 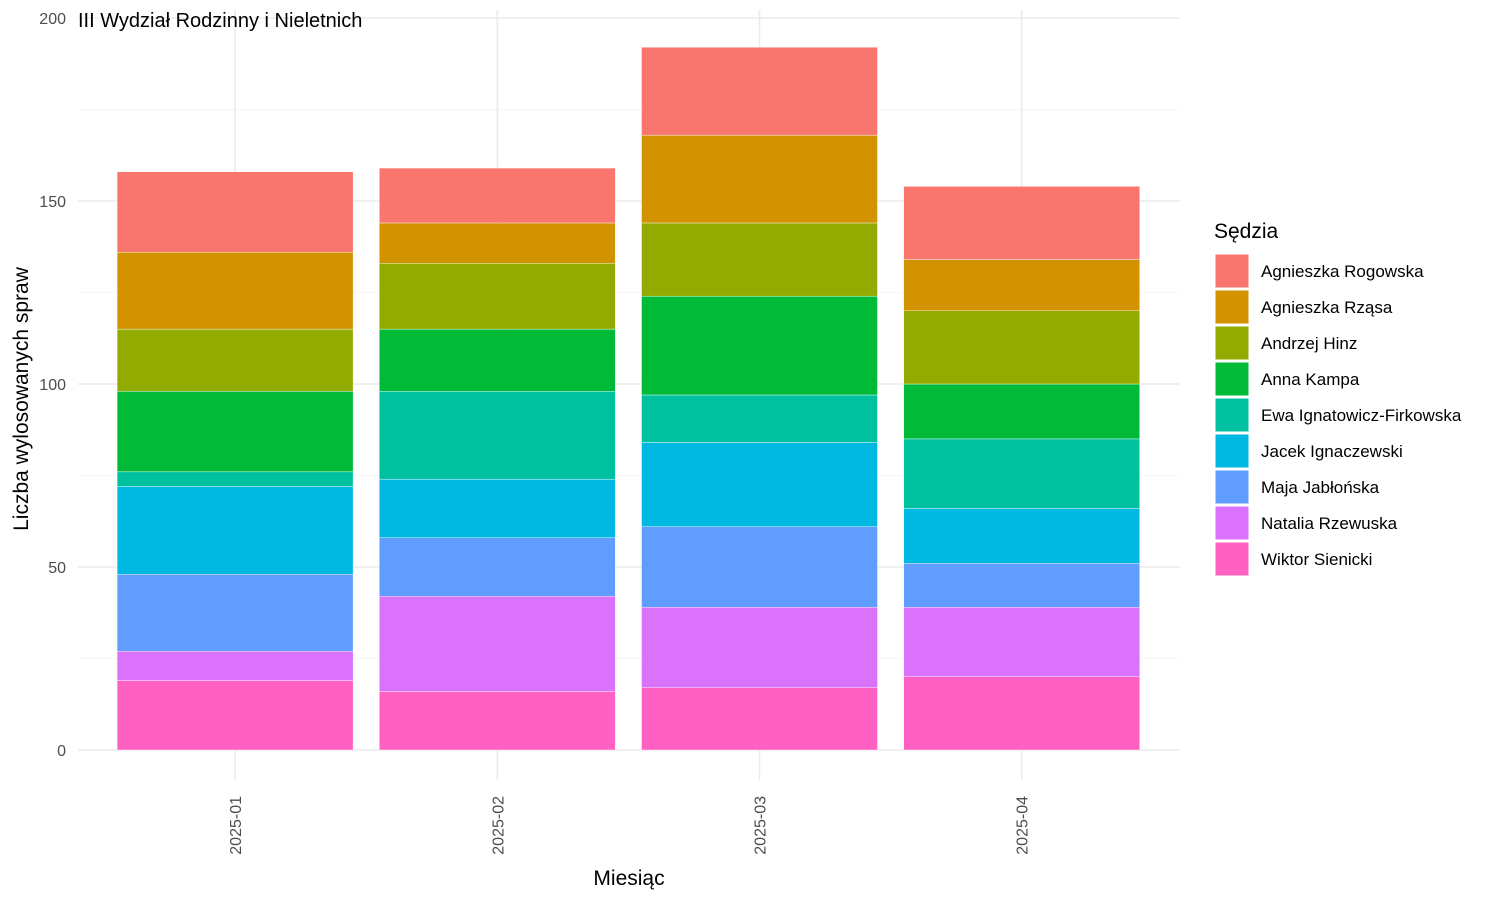 I want to click on legend-label: Agnieszka Rogowska, so click(x=1342, y=271).